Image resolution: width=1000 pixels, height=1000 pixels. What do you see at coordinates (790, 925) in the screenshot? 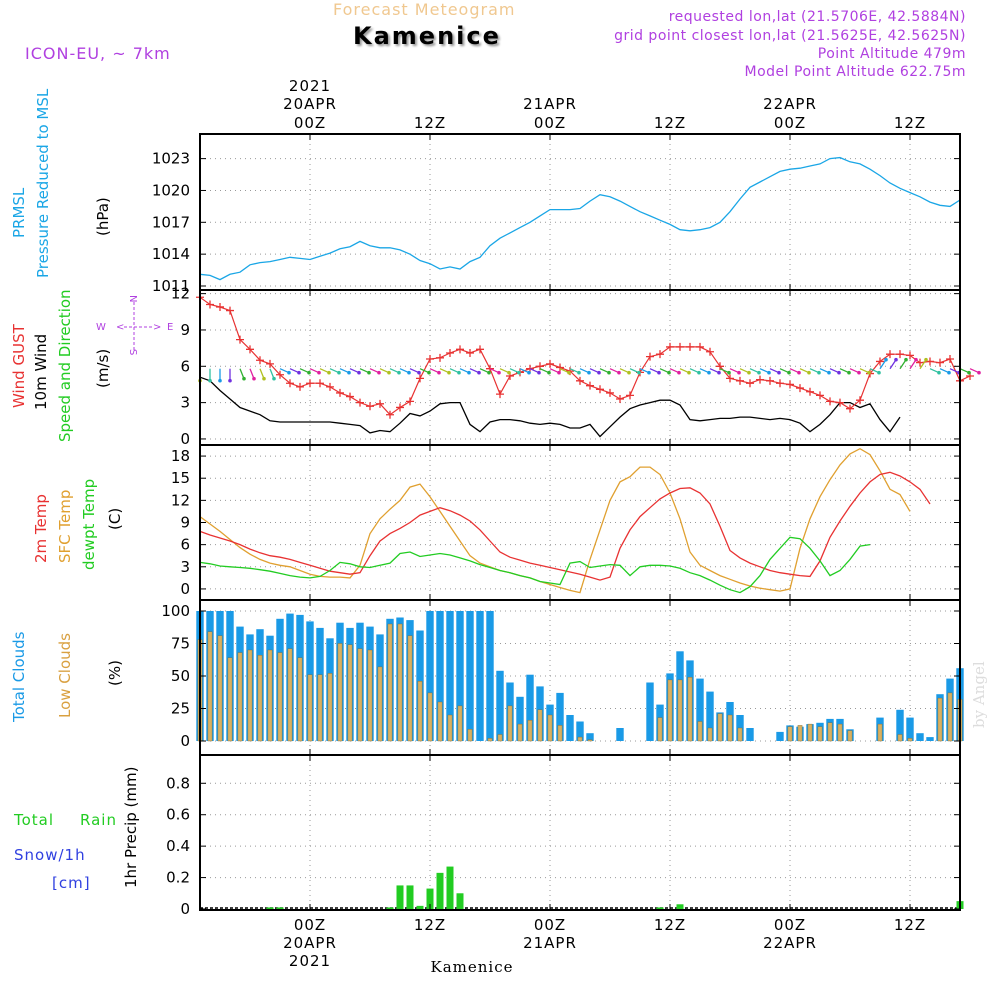
I see `bottom-time-label: 00Z` at bounding box center [790, 925].